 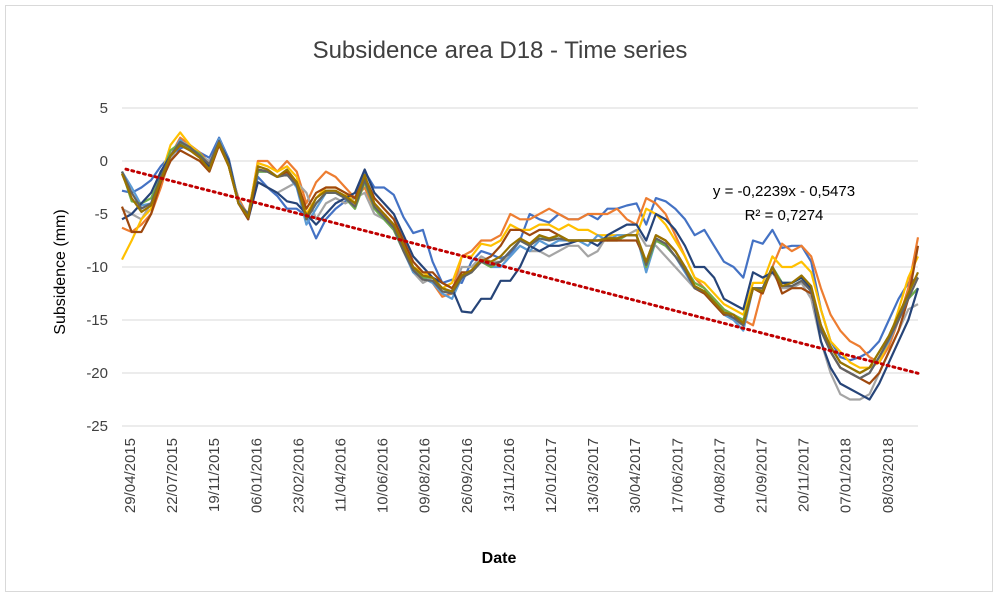 What do you see at coordinates (97, 373) in the screenshot?
I see `y-tick-label: -20` at bounding box center [97, 373].